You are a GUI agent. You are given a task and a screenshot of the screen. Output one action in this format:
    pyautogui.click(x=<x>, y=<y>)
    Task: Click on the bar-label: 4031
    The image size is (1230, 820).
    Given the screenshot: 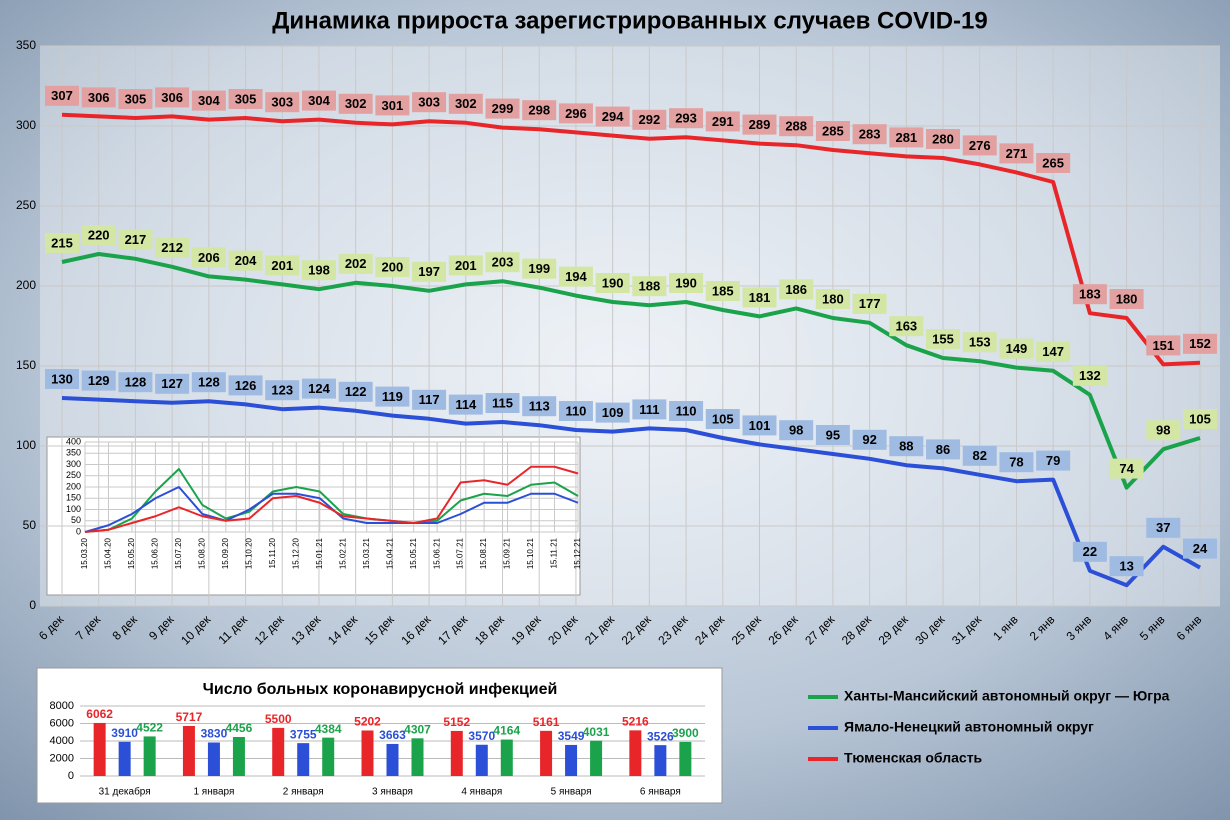 What is the action you would take?
    pyautogui.click(x=596, y=732)
    